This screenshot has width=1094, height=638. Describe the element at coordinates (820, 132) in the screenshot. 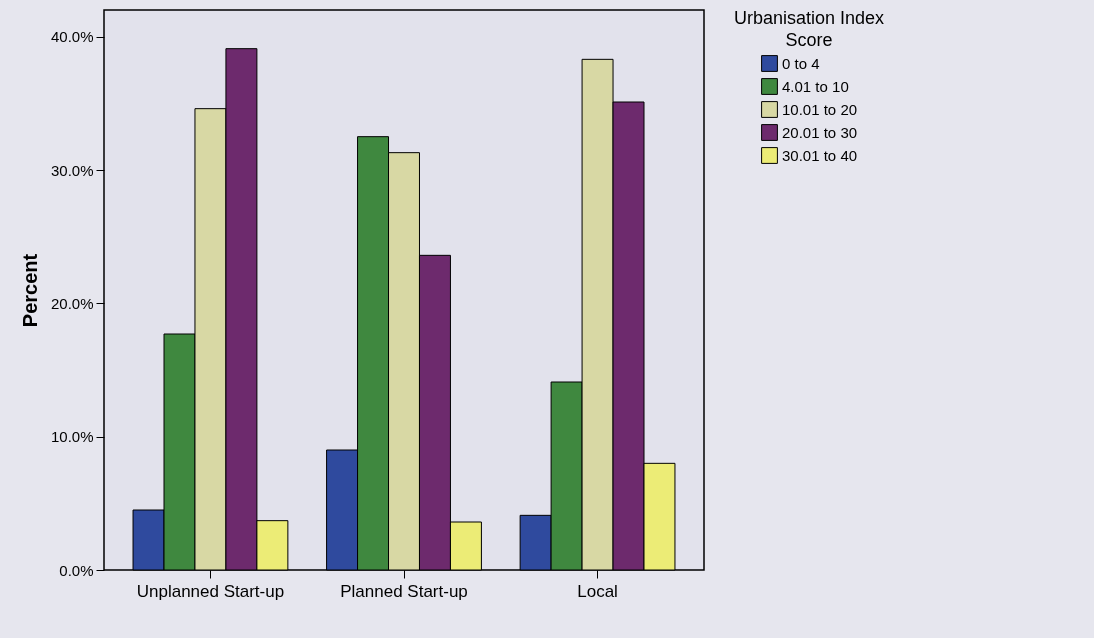

I see `legend-label: 20.01 to 30` at that location.